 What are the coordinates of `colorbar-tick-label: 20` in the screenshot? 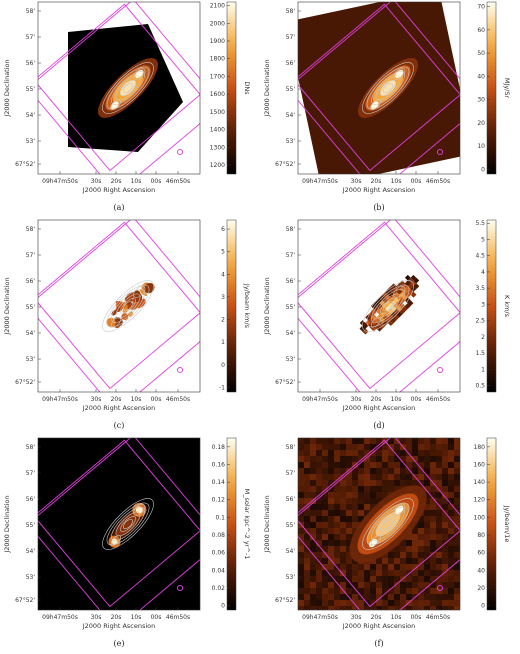 It's located at (481, 123).